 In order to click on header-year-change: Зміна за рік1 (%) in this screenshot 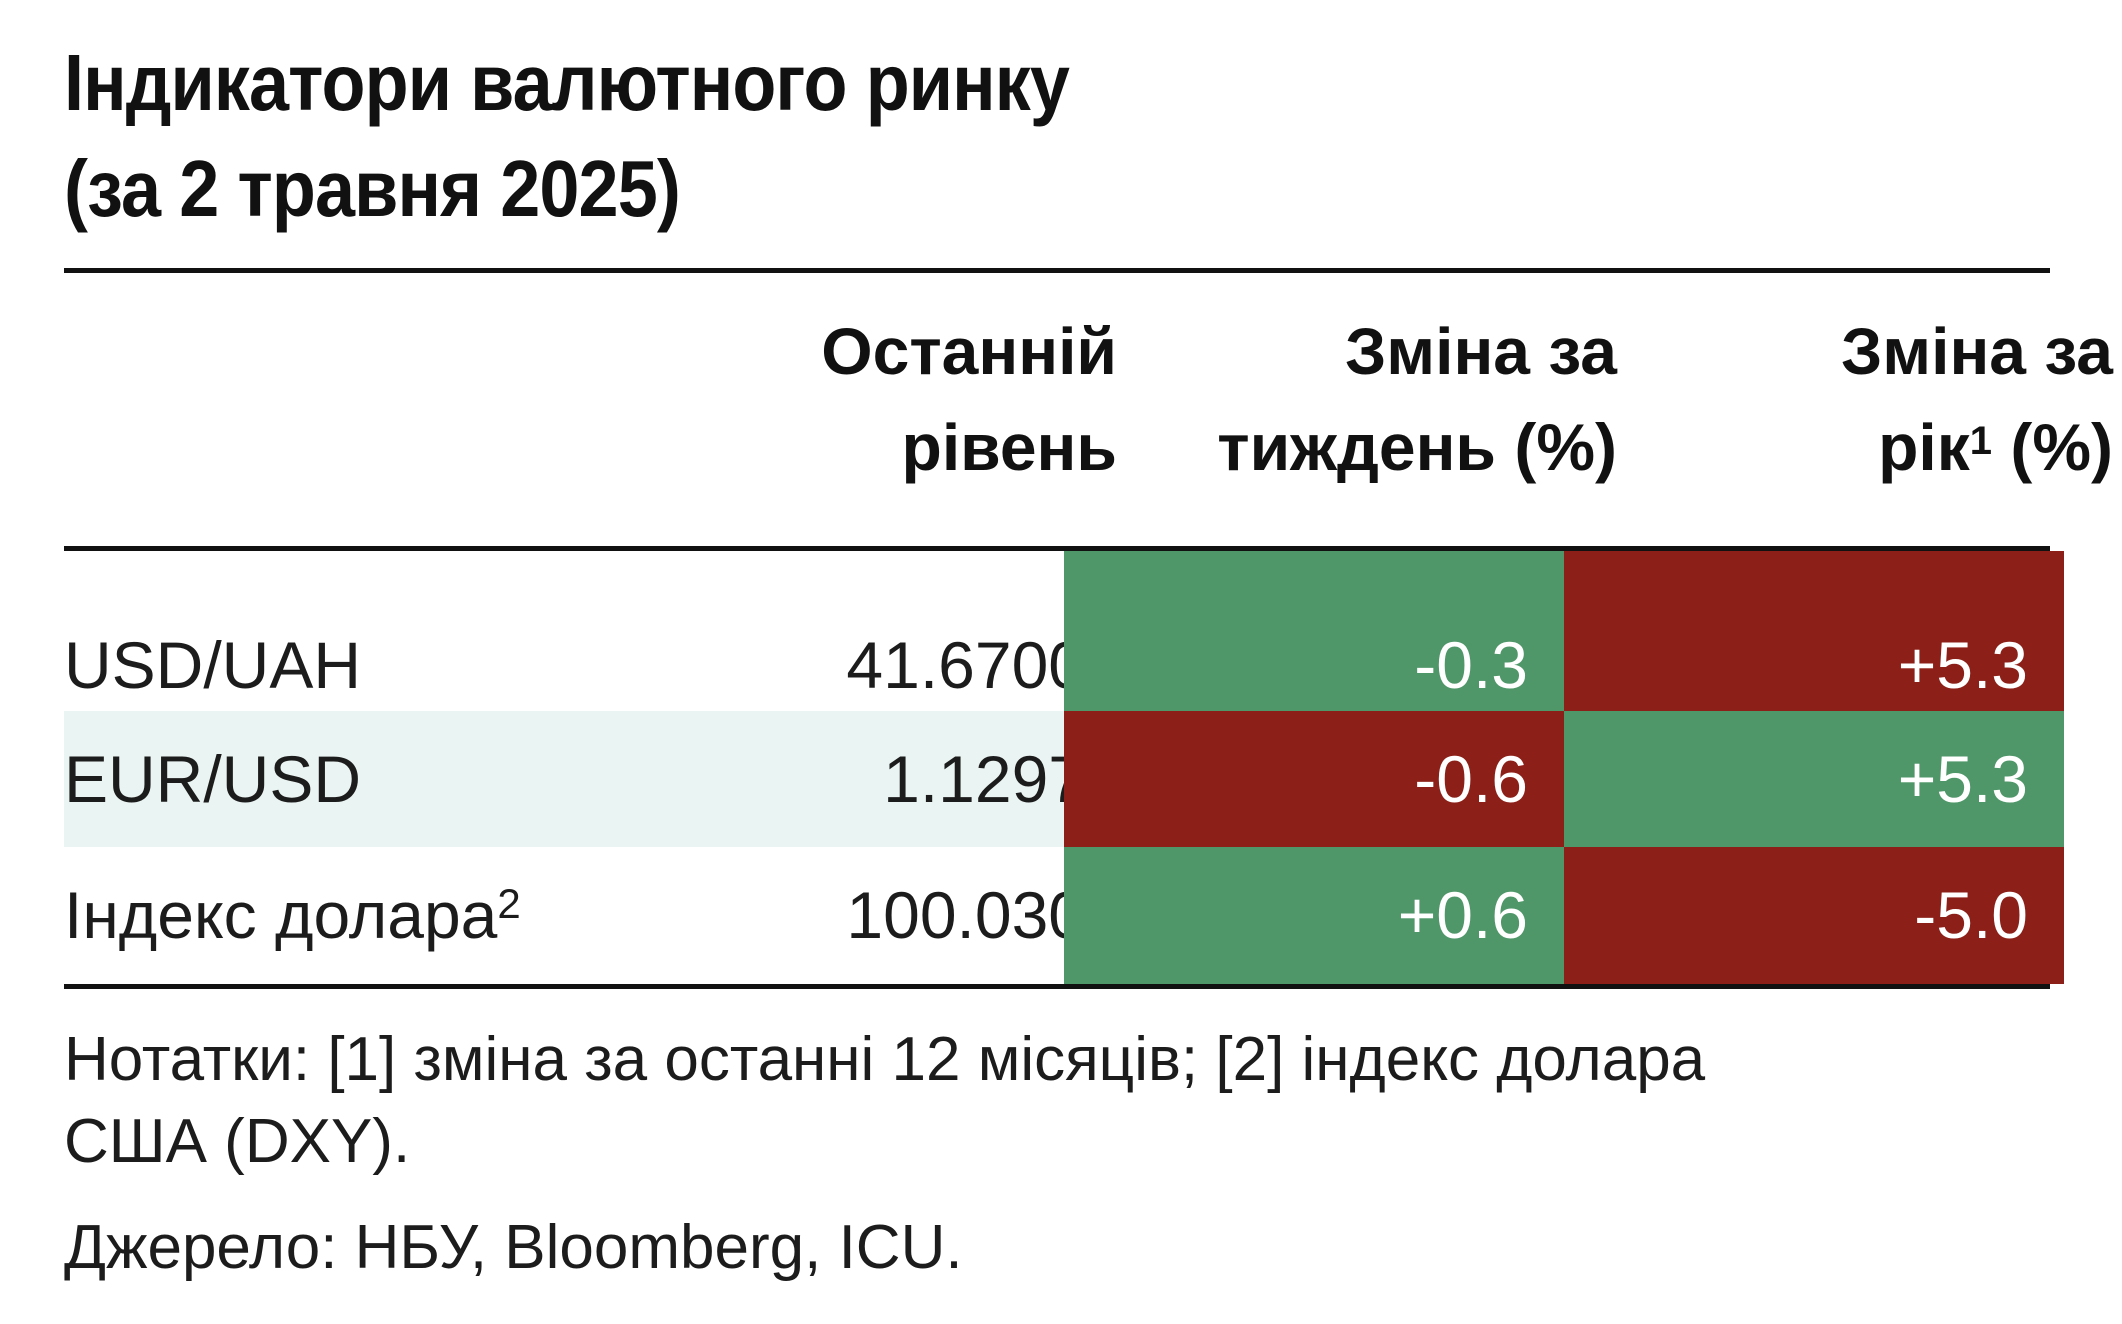, I will do `click(1865, 399)`.